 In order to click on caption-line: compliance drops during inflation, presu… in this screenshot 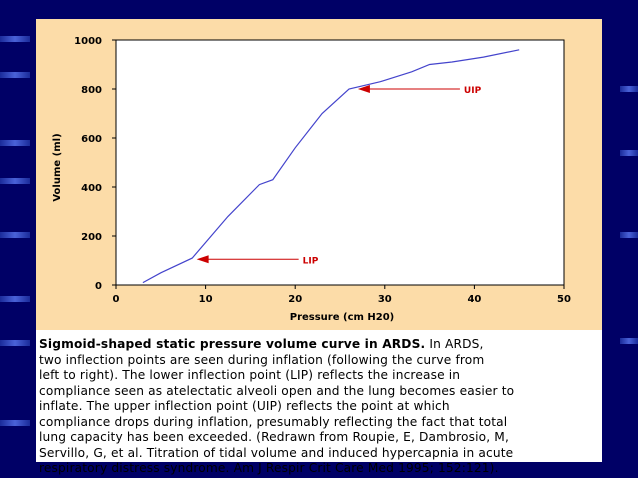, I will do `click(273, 421)`.